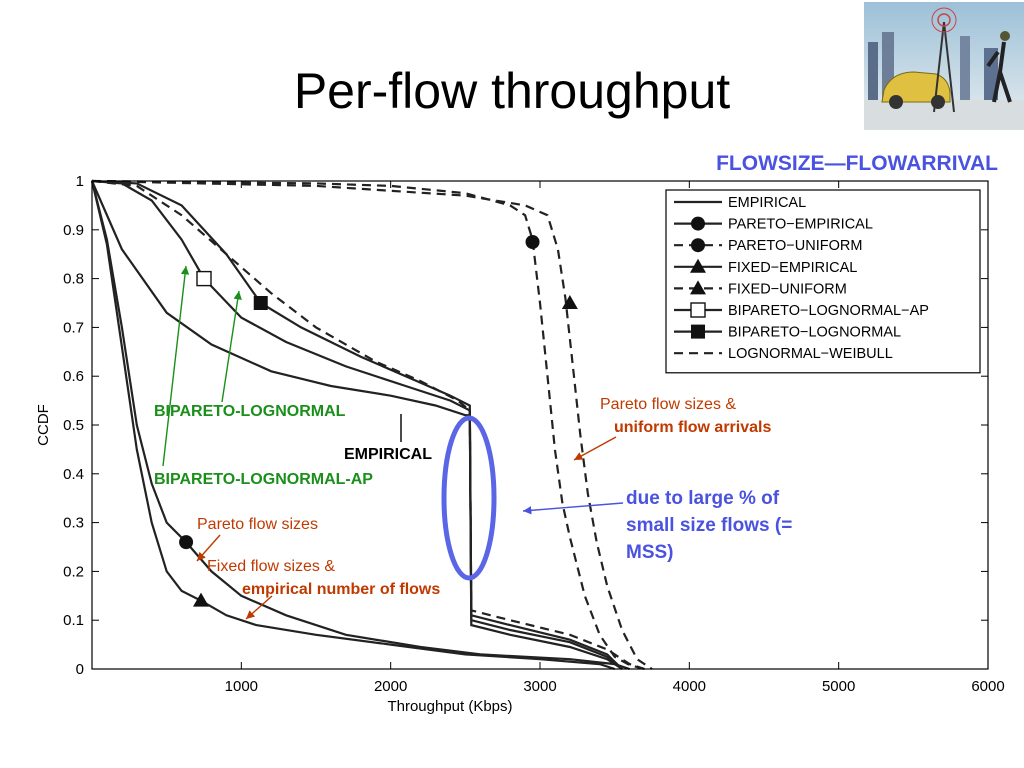 Image resolution: width=1024 pixels, height=768 pixels. Describe the element at coordinates (795, 246) in the screenshot. I see `legend-entry-2: PARETO−UNIFORM` at that location.